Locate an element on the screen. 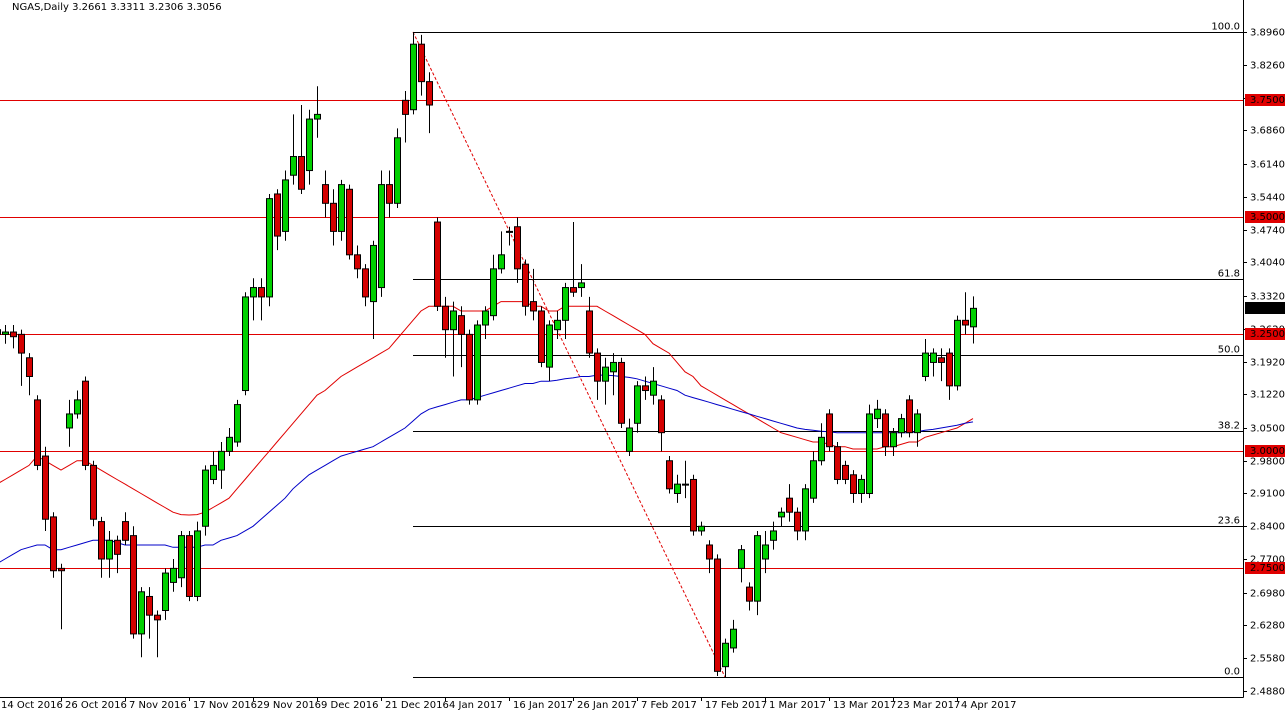 The height and width of the screenshot is (719, 1286). fib-label: 50.0 is located at coordinates (1229, 350).